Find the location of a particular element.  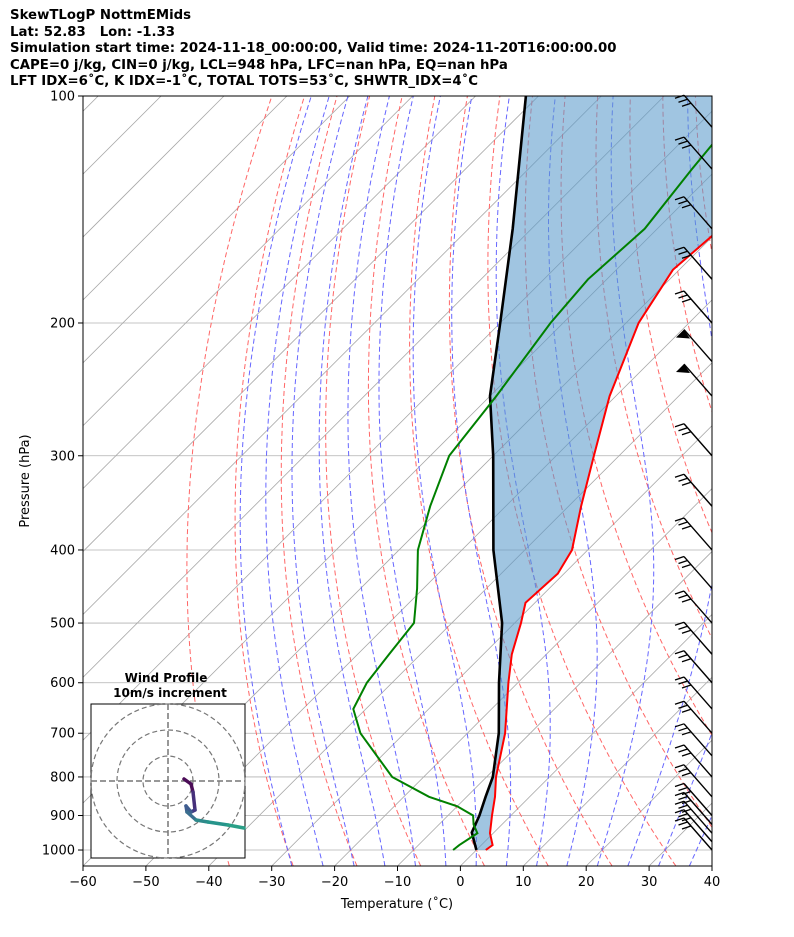

x-tick-label: 30 is located at coordinates (649, 882).